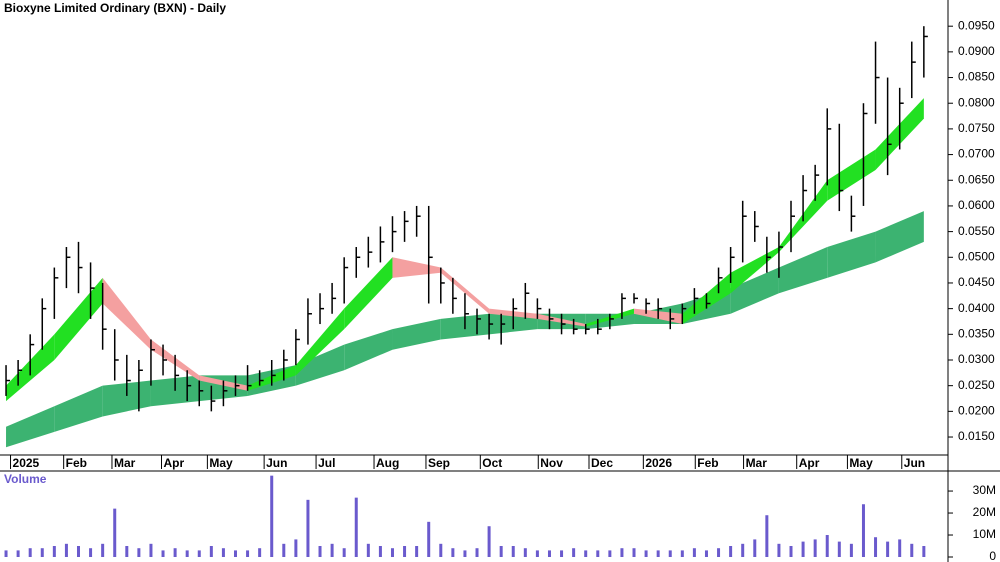 The image size is (1000, 562). What do you see at coordinates (976, 333) in the screenshot?
I see `y-tick-label: 0.0350` at bounding box center [976, 333].